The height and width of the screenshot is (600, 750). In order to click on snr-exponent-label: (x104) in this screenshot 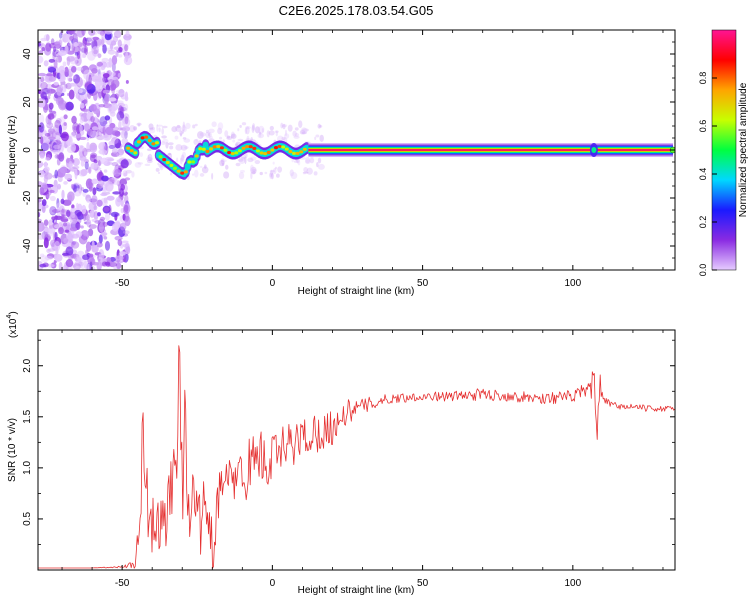, I will do `click(12, 324)`.